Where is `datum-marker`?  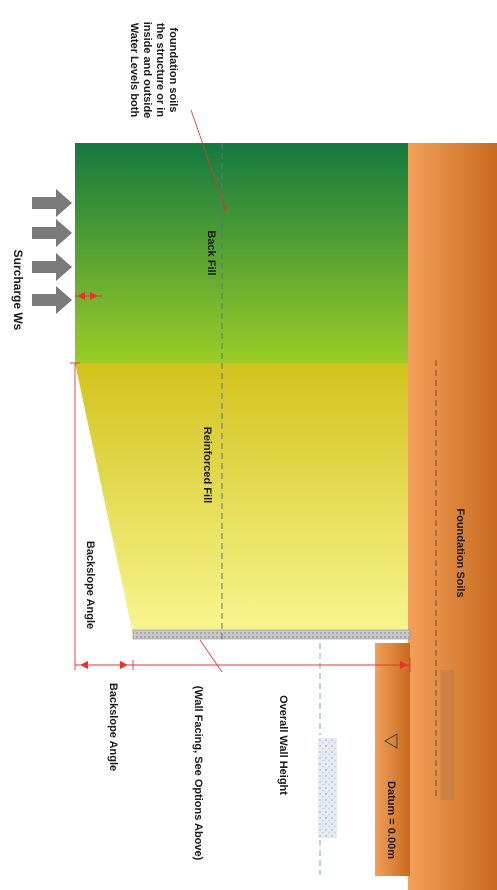 datum-marker is located at coordinates (391, 741).